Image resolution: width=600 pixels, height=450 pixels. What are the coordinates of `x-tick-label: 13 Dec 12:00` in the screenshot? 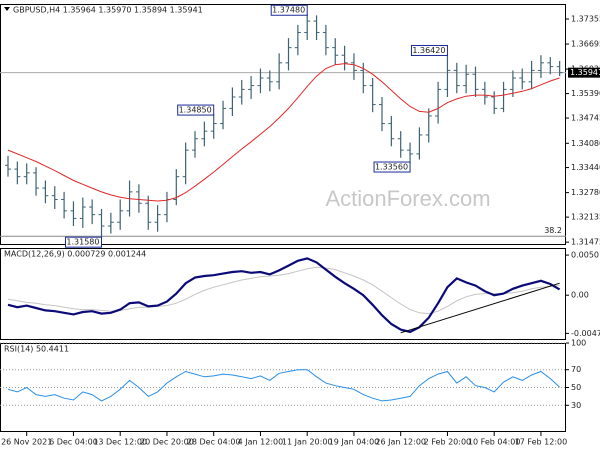 It's located at (120, 442).